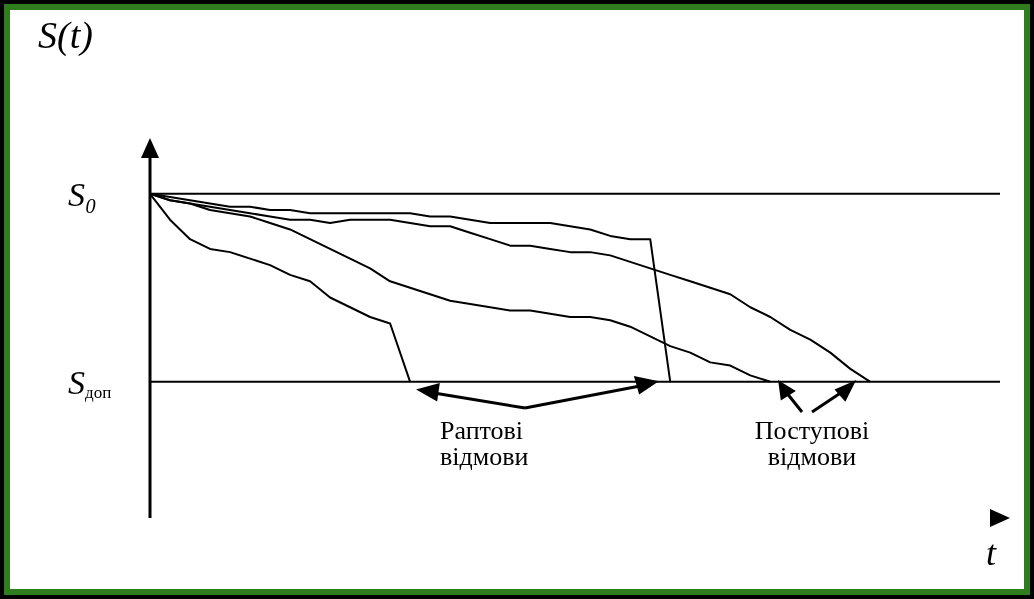  I want to click on ref-line-label: S$_{доп}$, so click(90, 383).